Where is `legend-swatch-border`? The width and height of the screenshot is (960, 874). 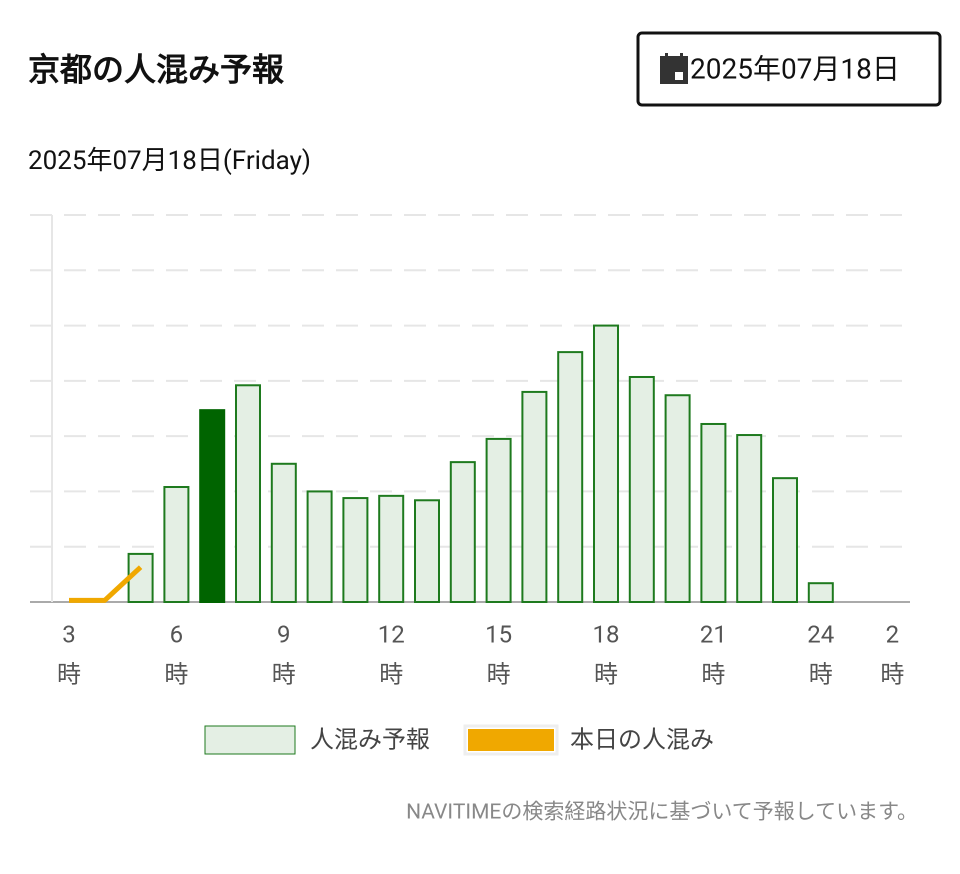 legend-swatch-border is located at coordinates (511, 740).